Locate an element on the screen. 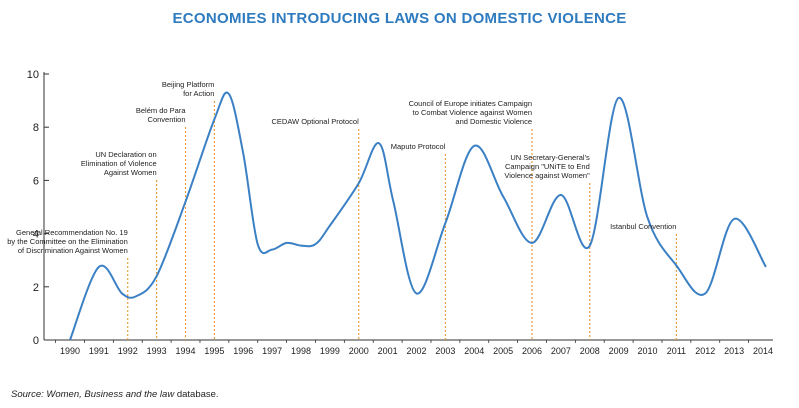 The width and height of the screenshot is (799, 408). annotation-1995-line-1: for Action is located at coordinates (198, 93).